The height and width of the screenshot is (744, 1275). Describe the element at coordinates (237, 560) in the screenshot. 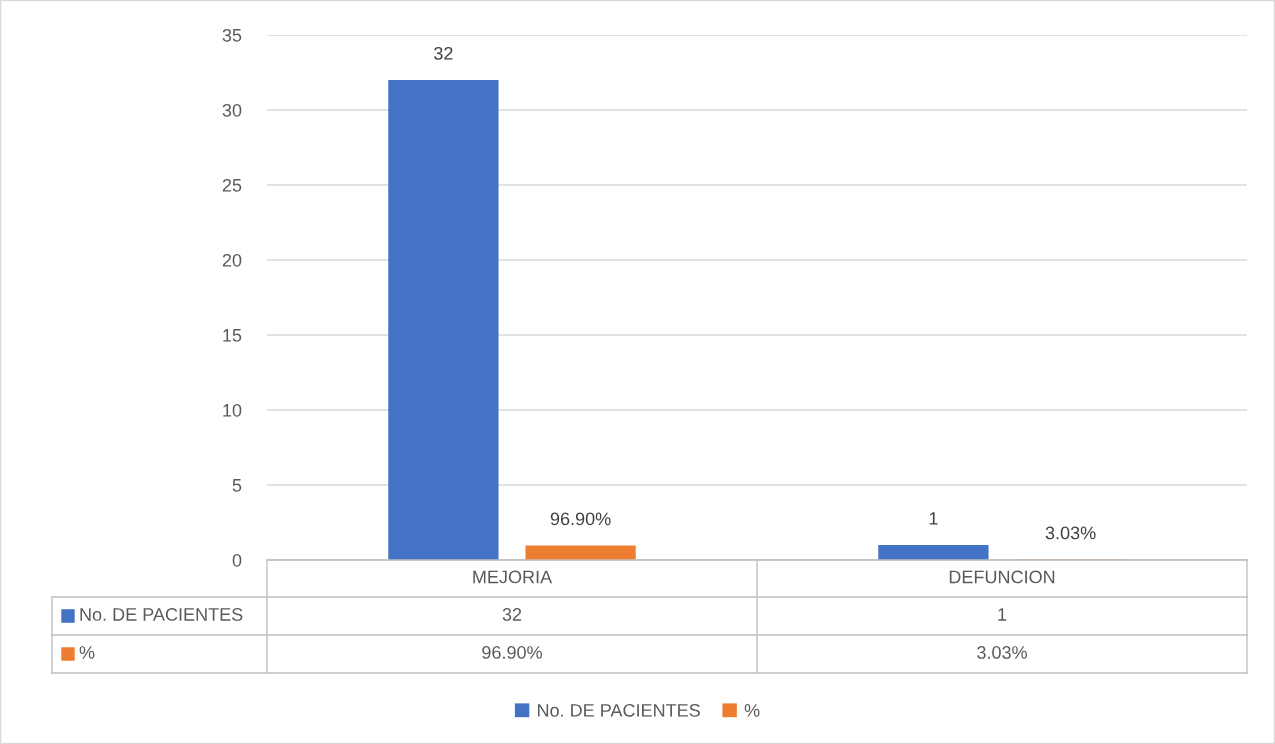

I see `y-tick-label: 0` at that location.